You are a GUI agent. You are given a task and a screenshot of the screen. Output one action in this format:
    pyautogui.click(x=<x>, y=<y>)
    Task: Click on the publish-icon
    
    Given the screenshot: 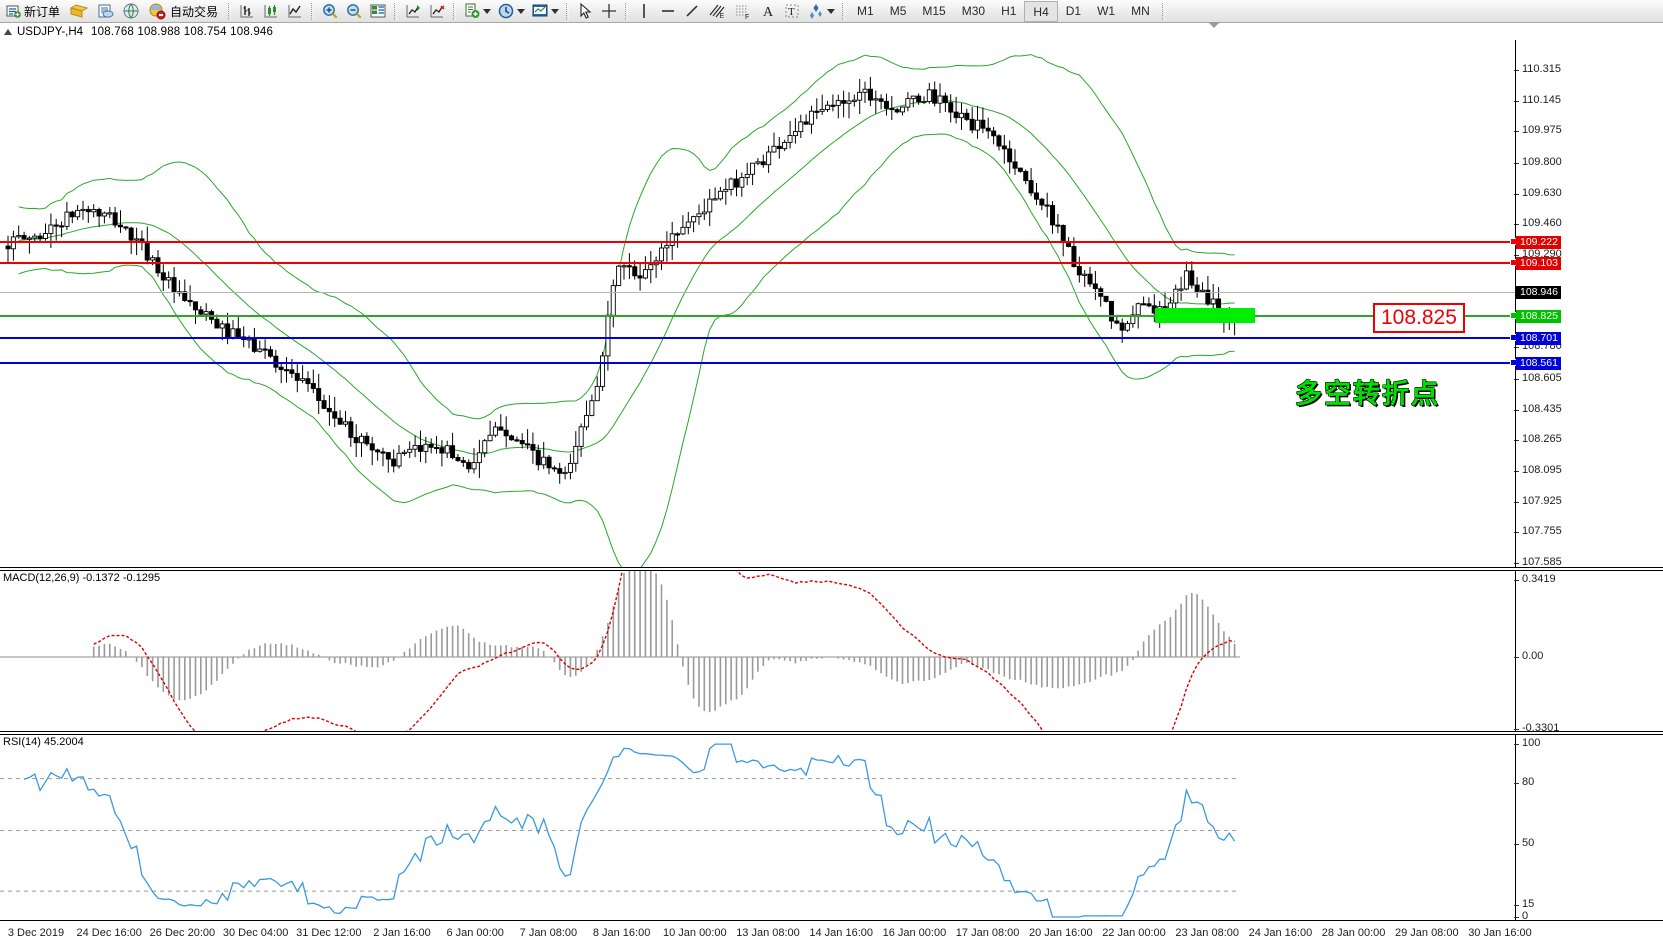 What is the action you would take?
    pyautogui.click(x=105, y=11)
    